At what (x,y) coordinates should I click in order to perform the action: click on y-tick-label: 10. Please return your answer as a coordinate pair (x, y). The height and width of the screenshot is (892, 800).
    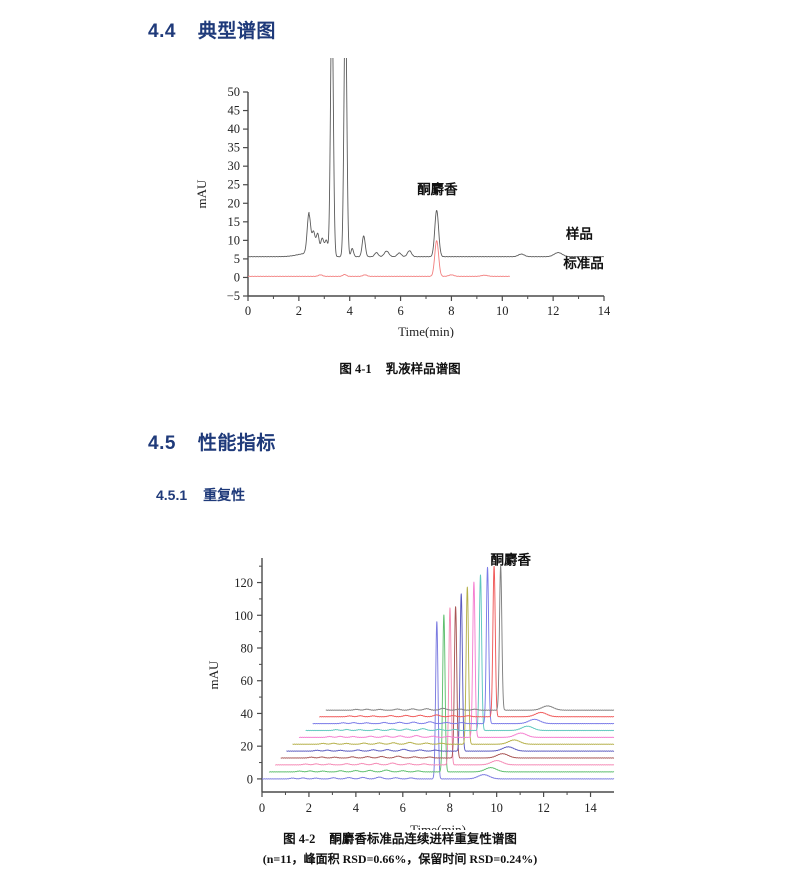
    Looking at the image, I should click on (234, 240).